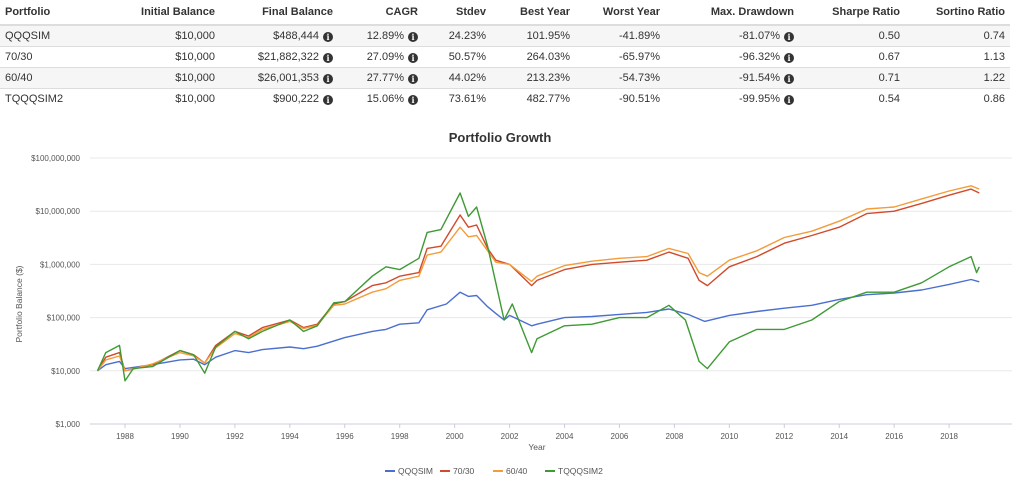 Image resolution: width=1024 pixels, height=489 pixels. Describe the element at coordinates (19, 303) in the screenshot. I see `y-axis-label: Portfolio Balance ($)` at that location.